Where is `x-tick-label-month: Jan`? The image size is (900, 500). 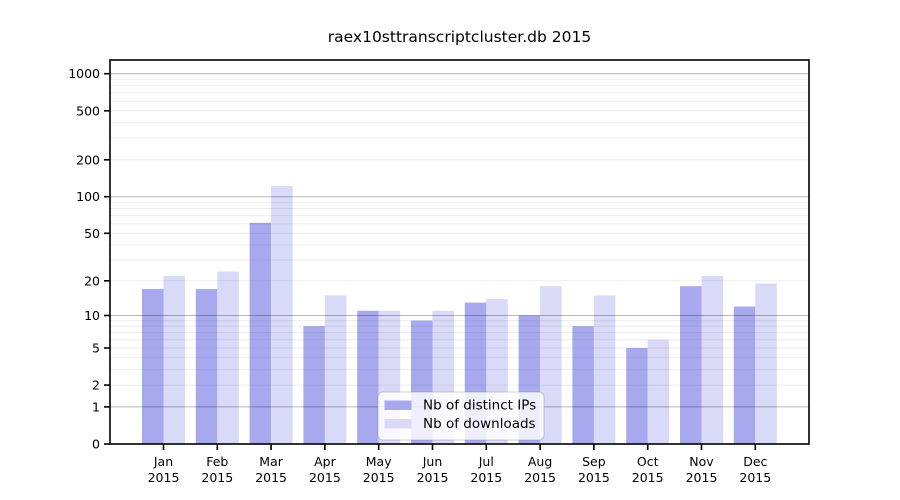 x-tick-label-month: Jan is located at coordinates (163, 461).